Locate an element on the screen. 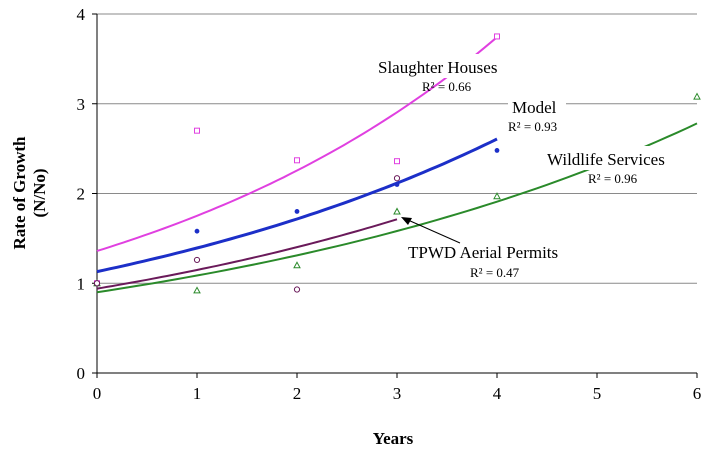 This screenshot has height=449, width=714. x-tick-label: 6 is located at coordinates (697, 393).